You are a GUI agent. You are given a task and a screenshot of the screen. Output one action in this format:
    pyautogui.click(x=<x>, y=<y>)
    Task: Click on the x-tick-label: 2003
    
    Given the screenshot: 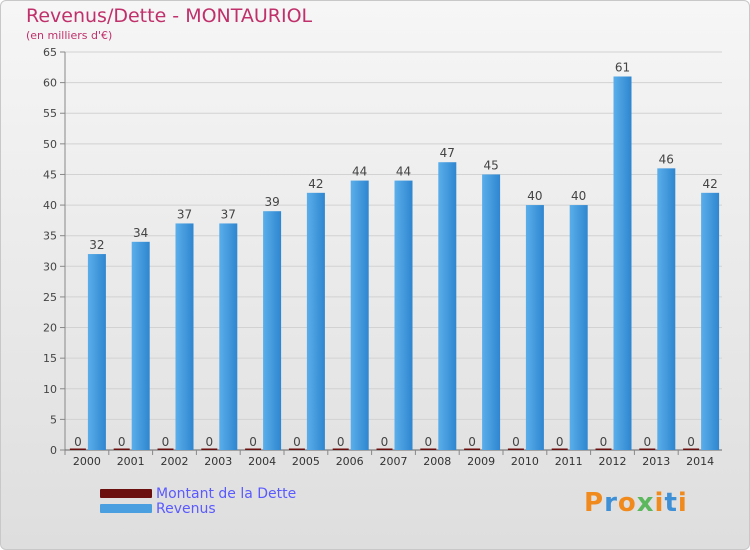 What is the action you would take?
    pyautogui.click(x=218, y=461)
    